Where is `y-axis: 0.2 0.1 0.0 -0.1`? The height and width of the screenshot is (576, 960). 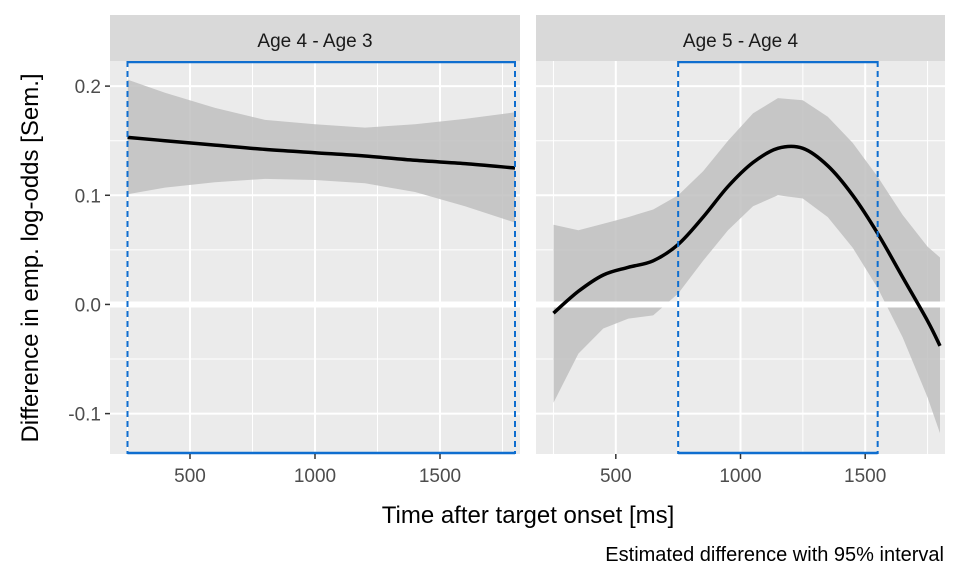
y-axis: 0.2 0.1 0.0 -0.1 is located at coordinates (89, 251).